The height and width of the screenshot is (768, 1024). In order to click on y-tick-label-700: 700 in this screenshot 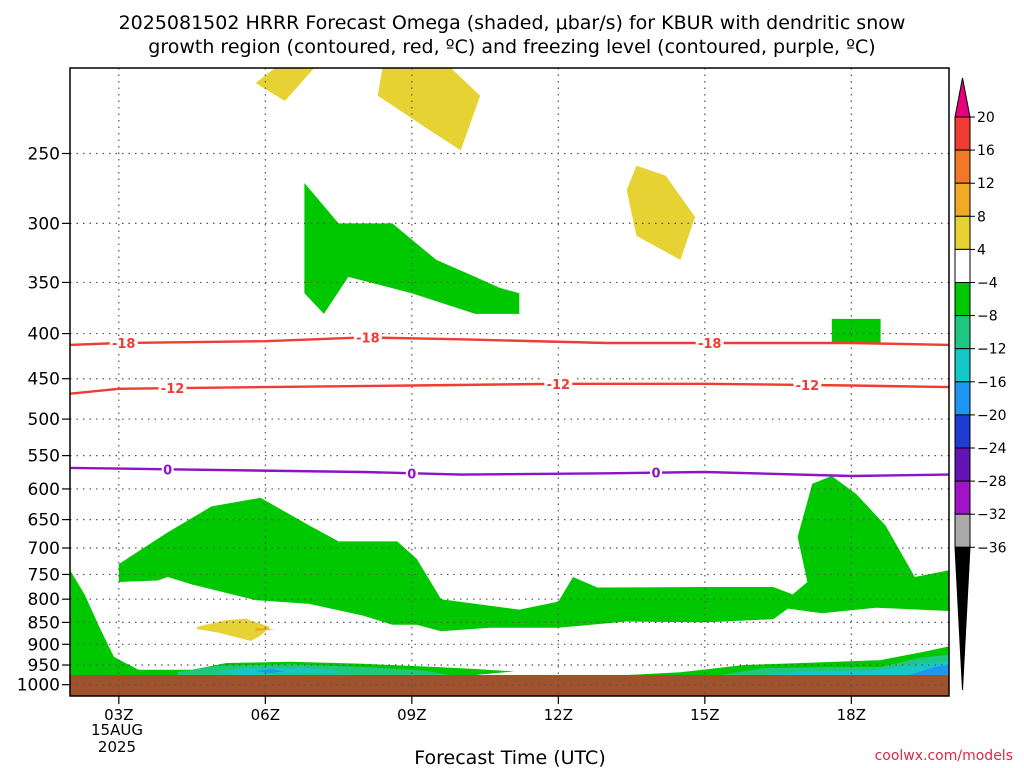, I will do `click(44, 549)`.